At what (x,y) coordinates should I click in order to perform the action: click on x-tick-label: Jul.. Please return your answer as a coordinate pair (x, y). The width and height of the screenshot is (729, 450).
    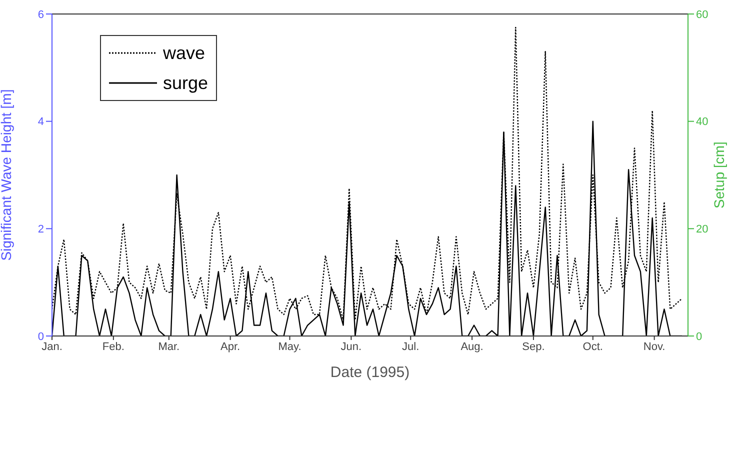
    Looking at the image, I should click on (411, 346).